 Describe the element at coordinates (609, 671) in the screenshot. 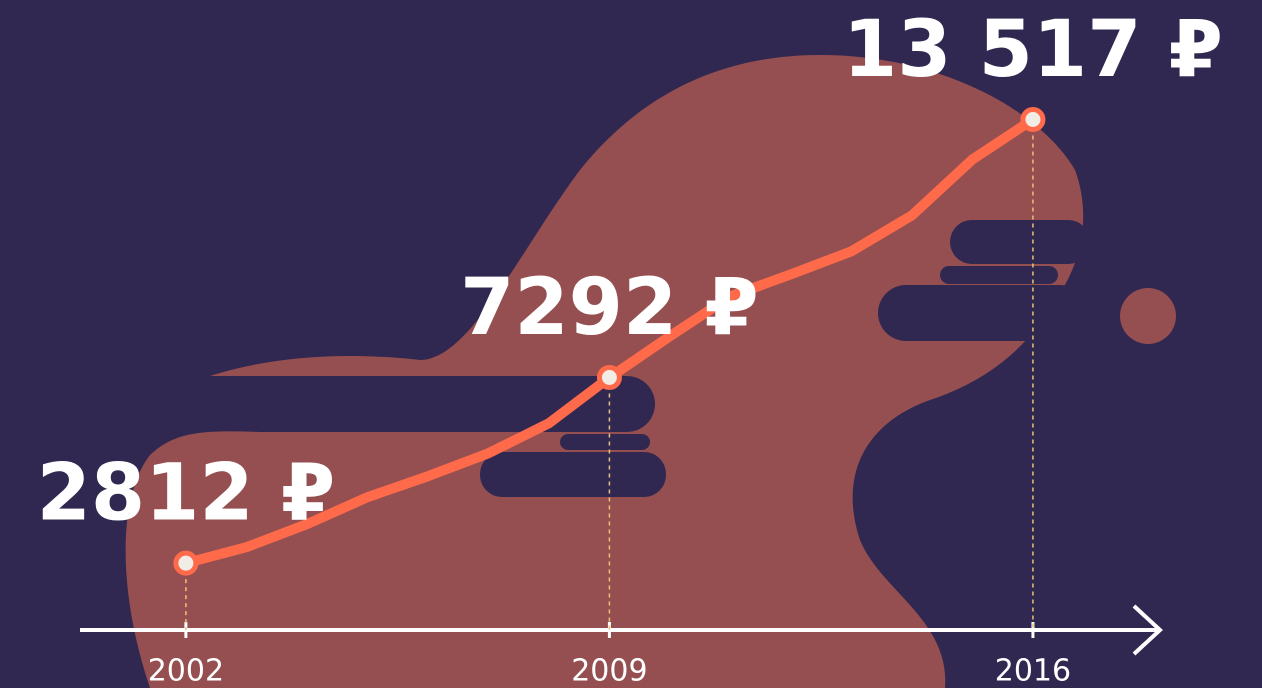

I see `x-tick-label: 2009` at that location.